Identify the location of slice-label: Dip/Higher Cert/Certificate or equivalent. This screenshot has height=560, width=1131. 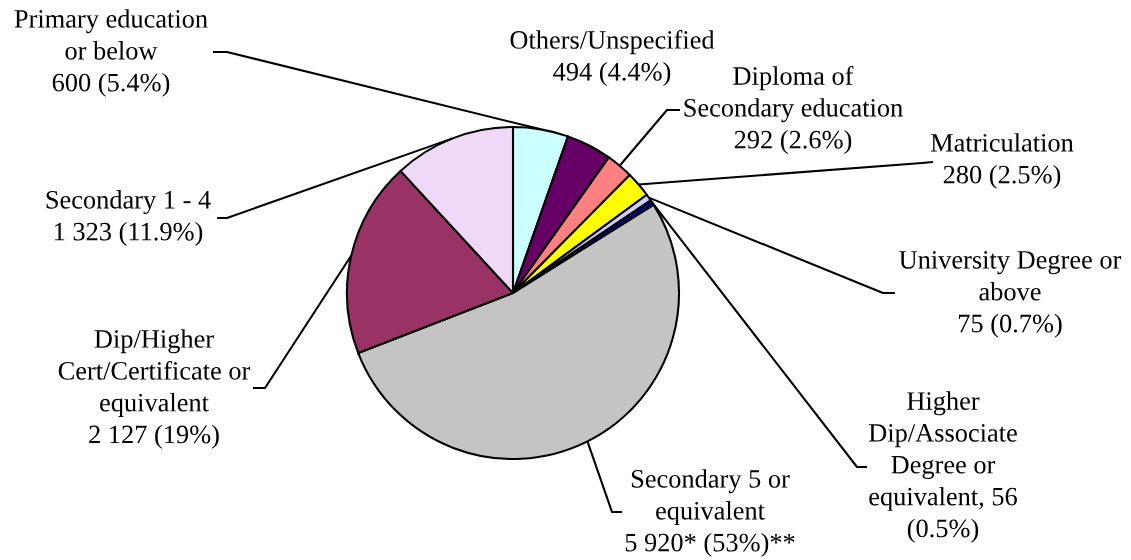
(154, 373).